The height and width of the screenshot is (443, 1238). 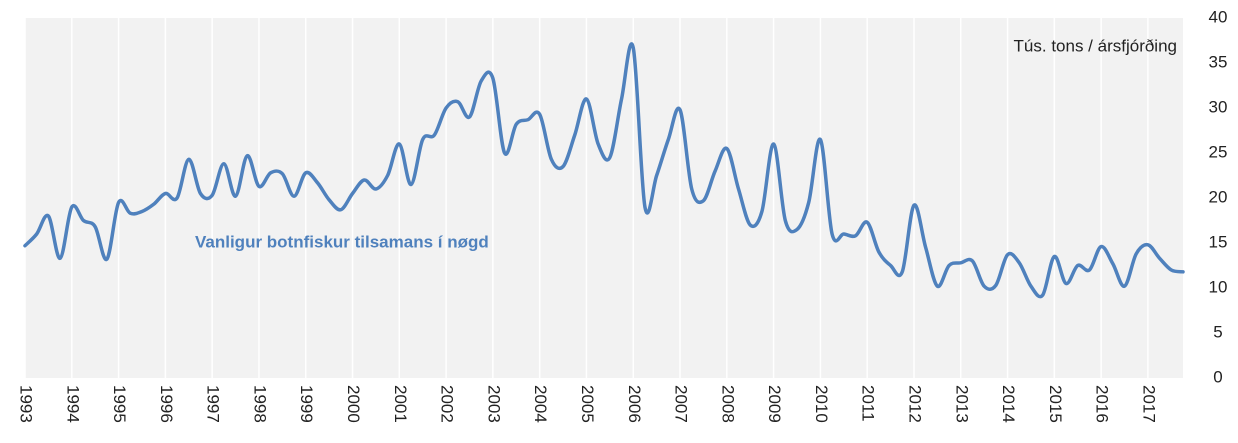 I want to click on x-tick-label: 2013, so click(x=961, y=404).